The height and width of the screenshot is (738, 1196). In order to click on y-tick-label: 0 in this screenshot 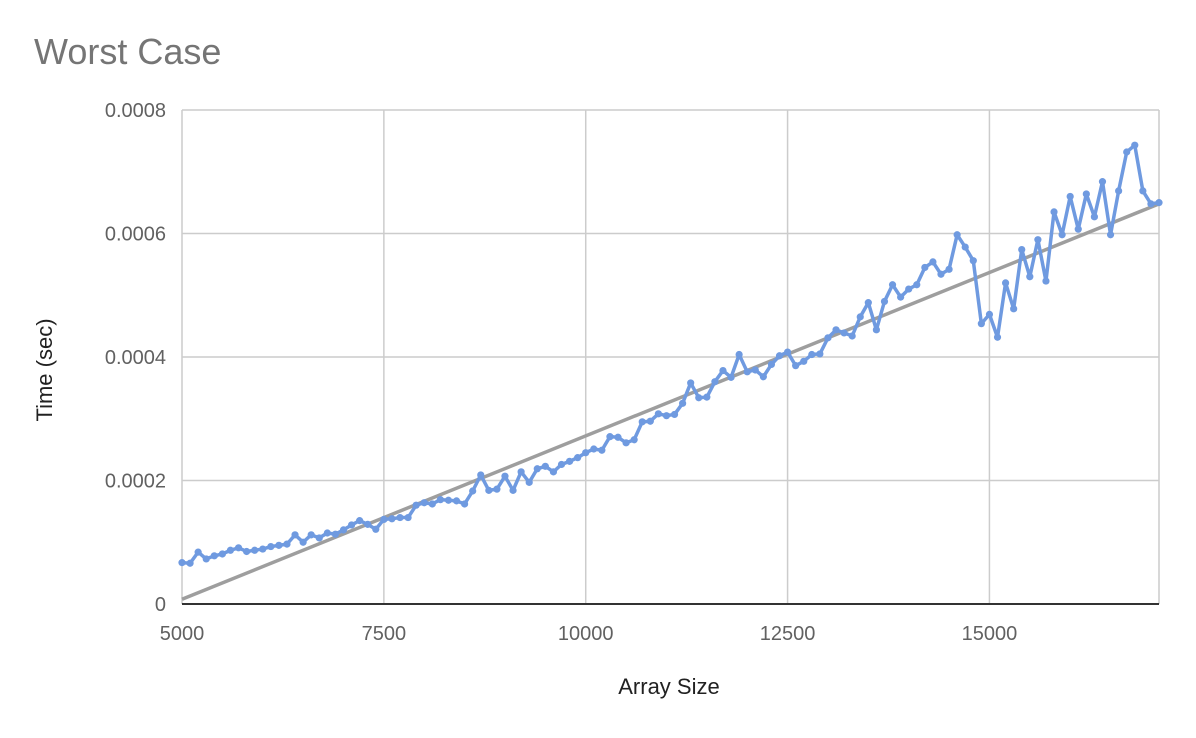, I will do `click(160, 605)`.